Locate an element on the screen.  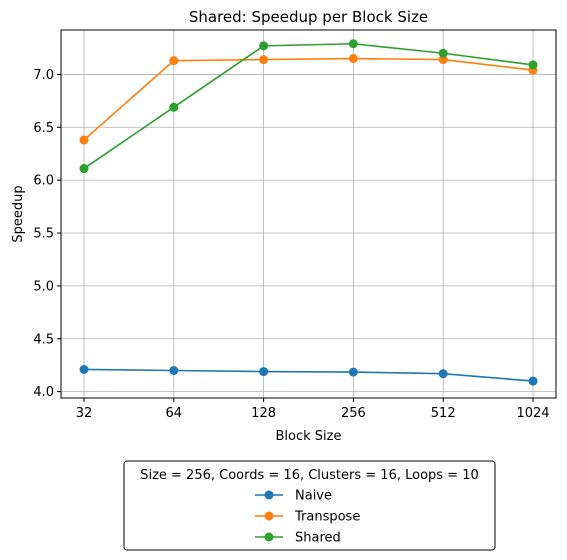
y-tick-label: 6.5 is located at coordinates (43, 128).